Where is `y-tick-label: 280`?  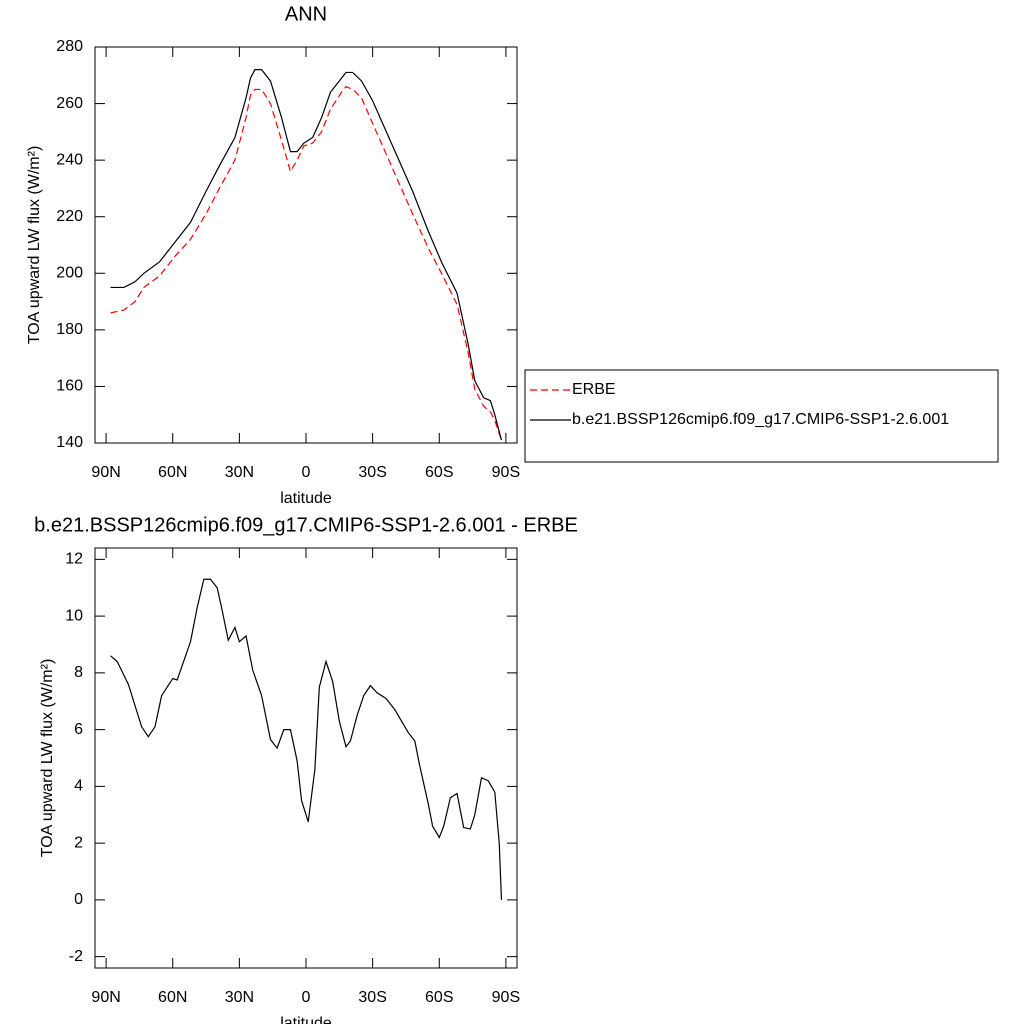 y-tick-label: 280 is located at coordinates (69, 46).